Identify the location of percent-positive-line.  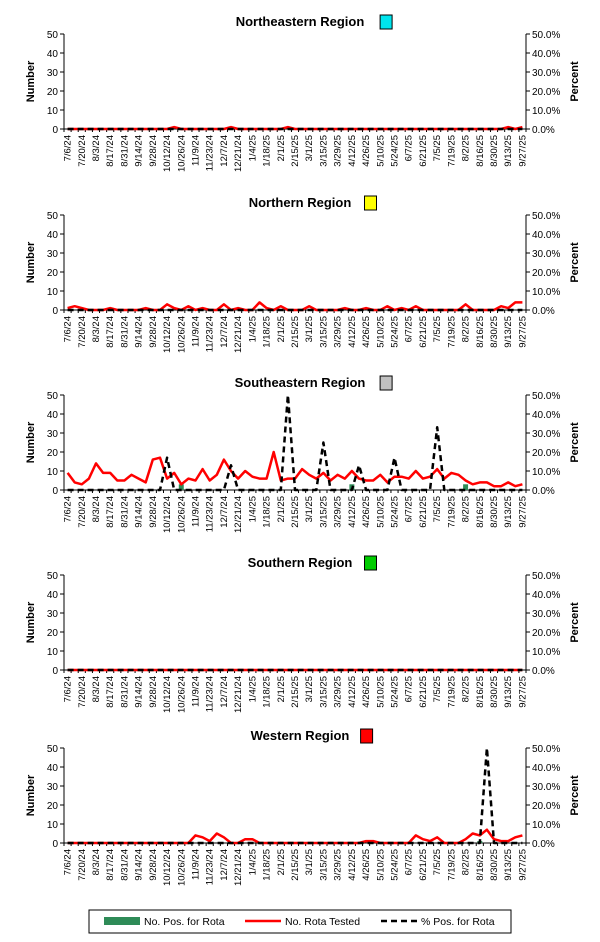
(295, 795).